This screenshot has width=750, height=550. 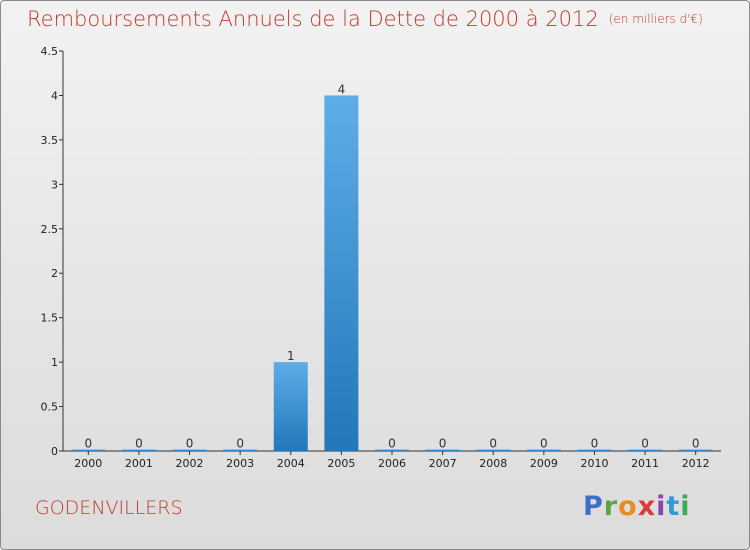 What do you see at coordinates (645, 450) in the screenshot?
I see `bar-2011` at bounding box center [645, 450].